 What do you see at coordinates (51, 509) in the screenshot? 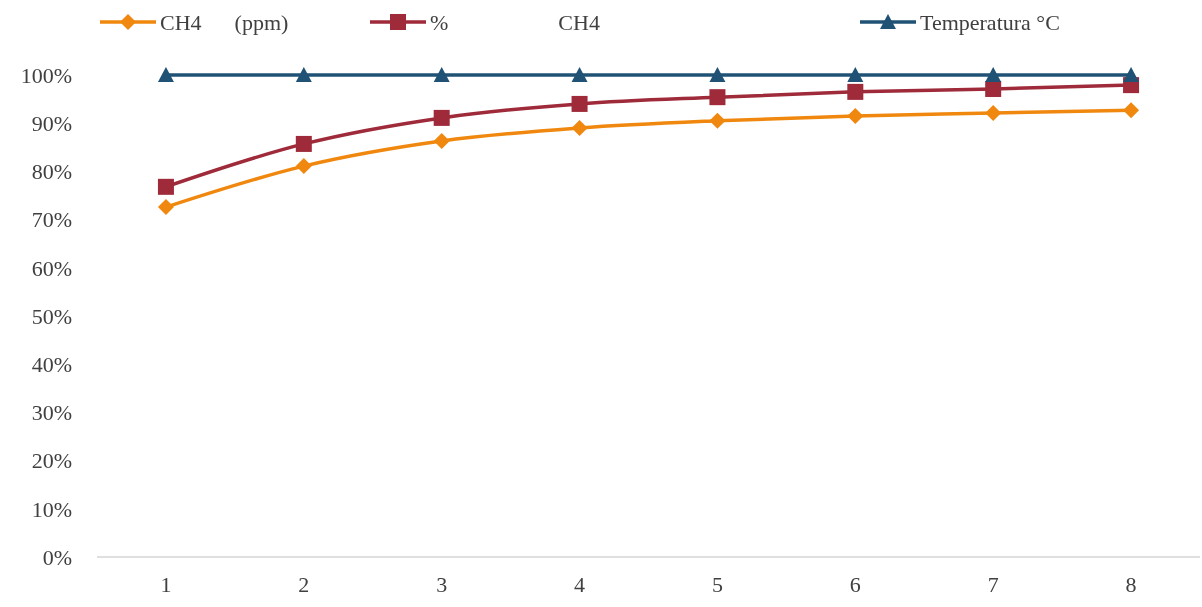
I see `y-tick-label: 10%` at bounding box center [51, 509].